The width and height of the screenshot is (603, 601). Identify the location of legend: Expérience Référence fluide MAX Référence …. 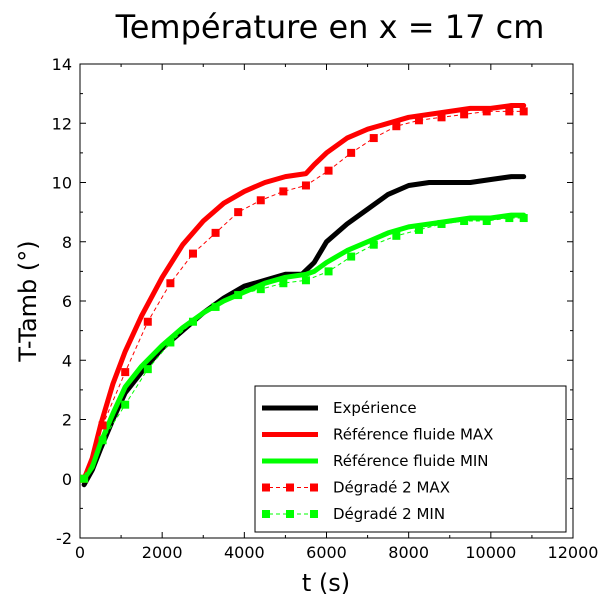
(410, 459).